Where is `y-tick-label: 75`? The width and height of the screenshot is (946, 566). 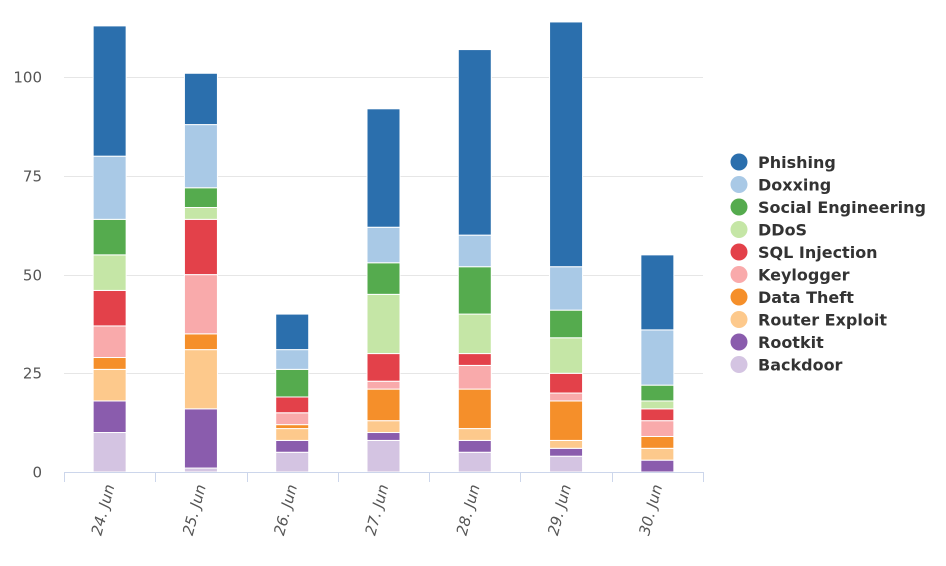 y-tick-label: 75 is located at coordinates (32, 177).